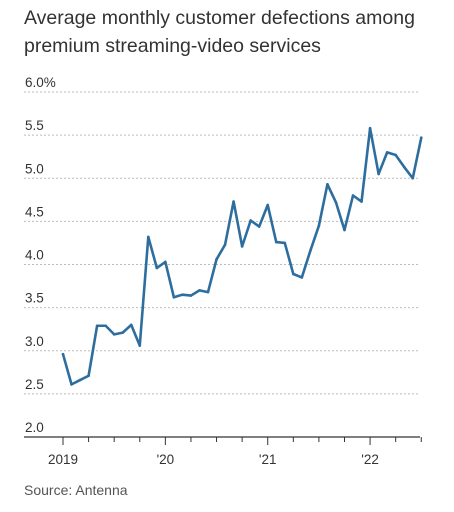 The height and width of the screenshot is (512, 454). I want to click on y-tick-labels: 6.0% 5.5 5.0 4.5 4.0 3.5 3.0 2.5 2.0, so click(40, 255).